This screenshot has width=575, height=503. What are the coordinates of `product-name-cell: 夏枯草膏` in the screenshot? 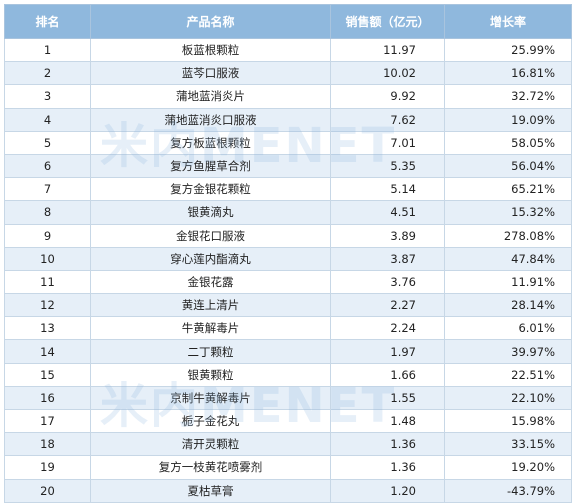 It's located at (210, 490).